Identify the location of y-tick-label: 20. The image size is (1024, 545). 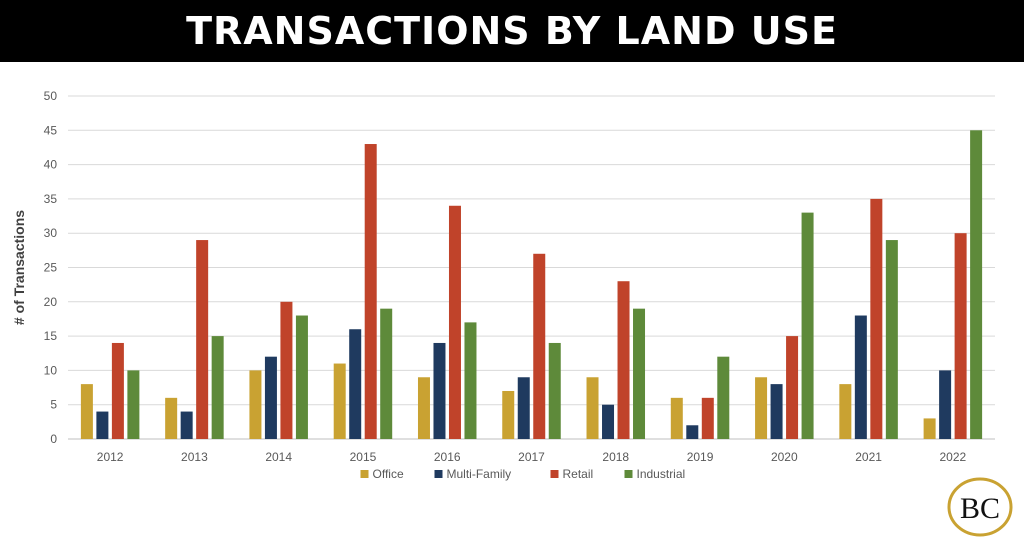
(51, 302).